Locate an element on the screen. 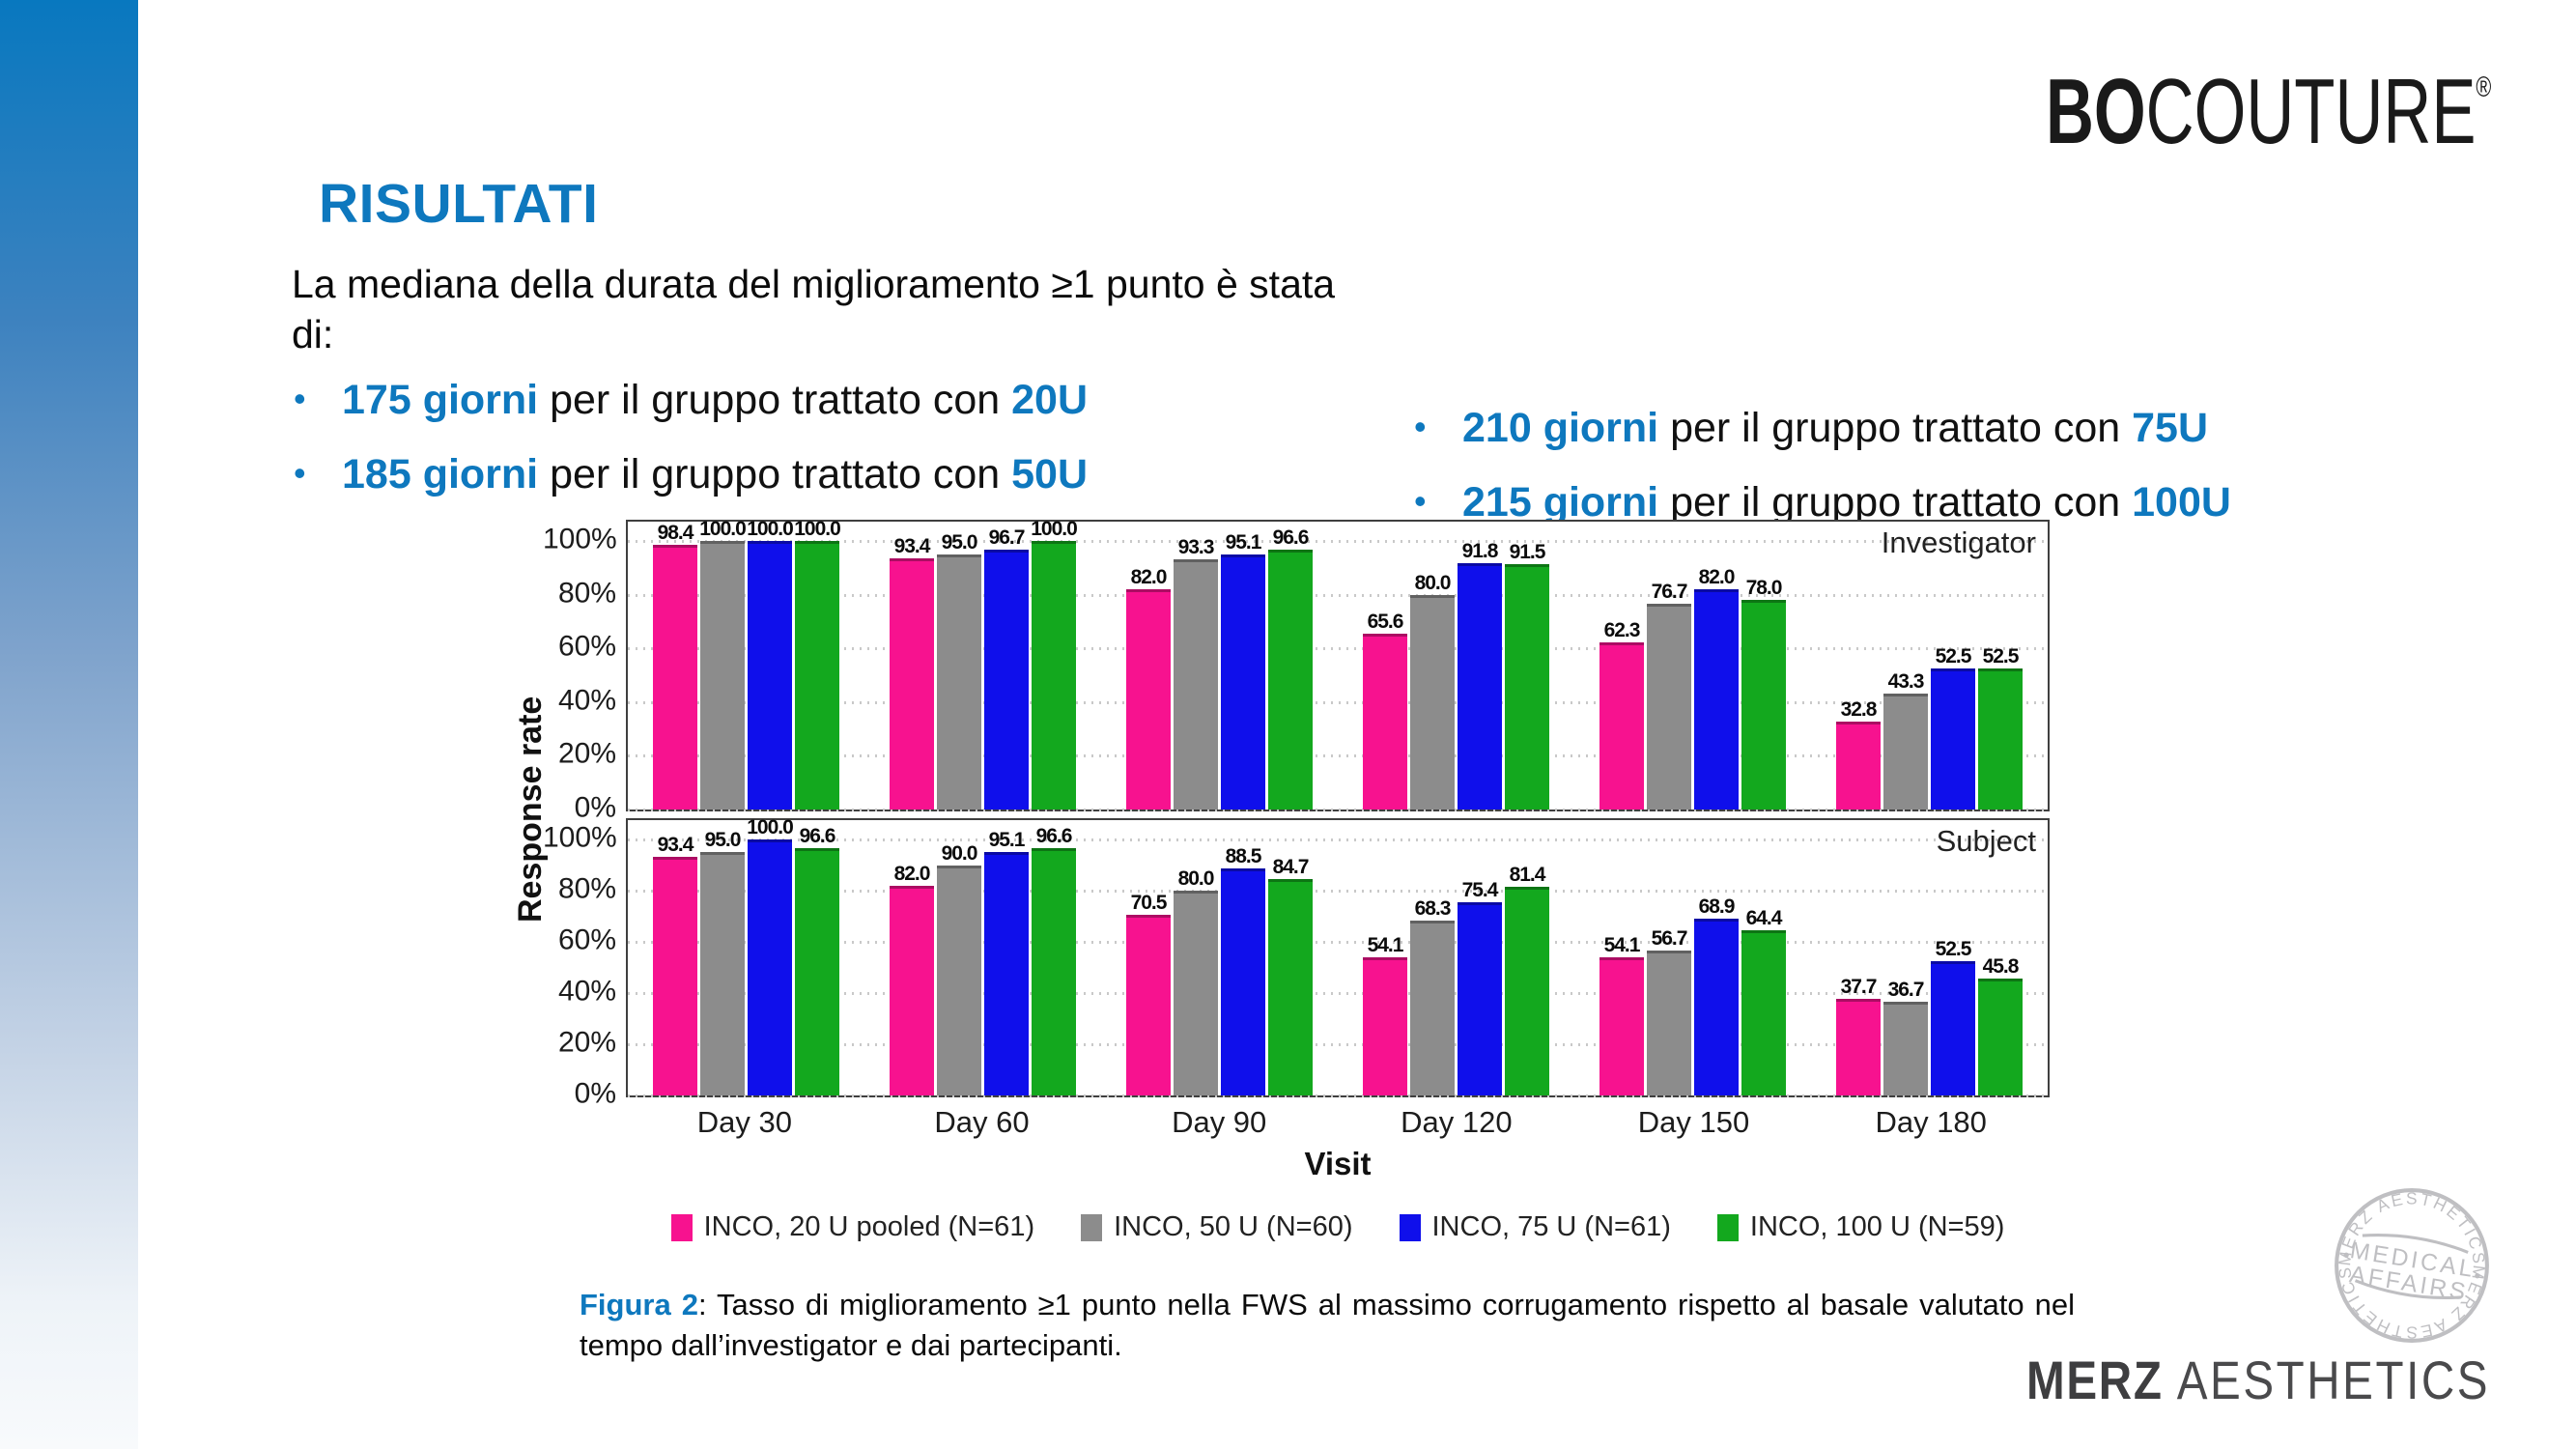 This screenshot has height=1449, width=2576. duration-value: 185 giorni is located at coordinates (440, 474).